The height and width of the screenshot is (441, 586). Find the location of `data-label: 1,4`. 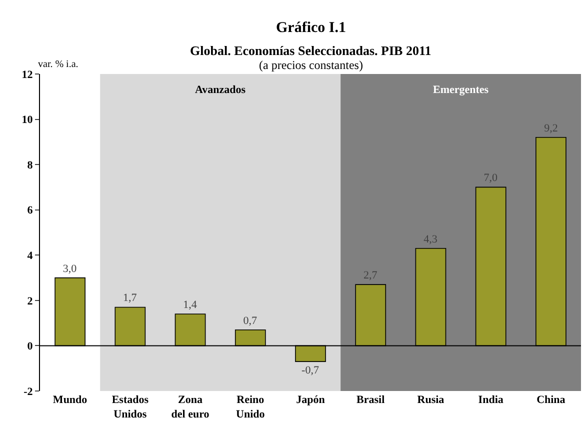

data-label: 1,4 is located at coordinates (190, 305).